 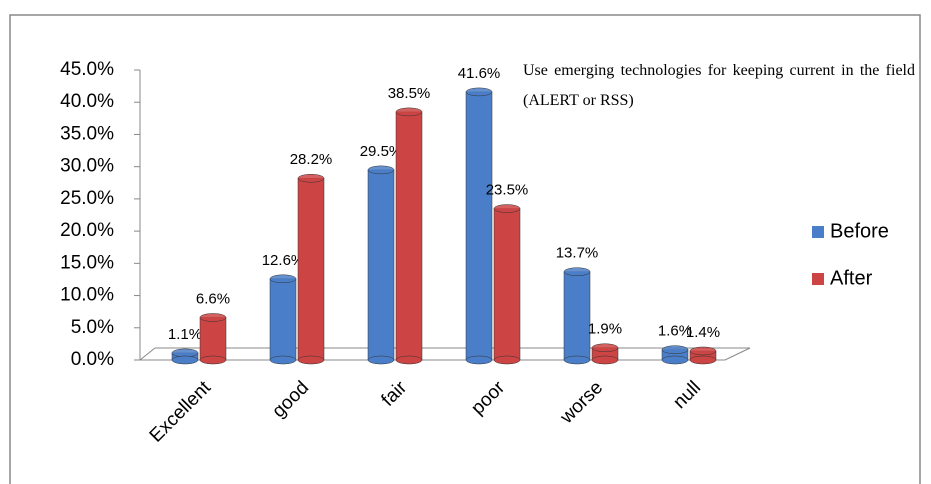 What do you see at coordinates (87, 69) in the screenshot?
I see `y-tick-label: 45.0%` at bounding box center [87, 69].